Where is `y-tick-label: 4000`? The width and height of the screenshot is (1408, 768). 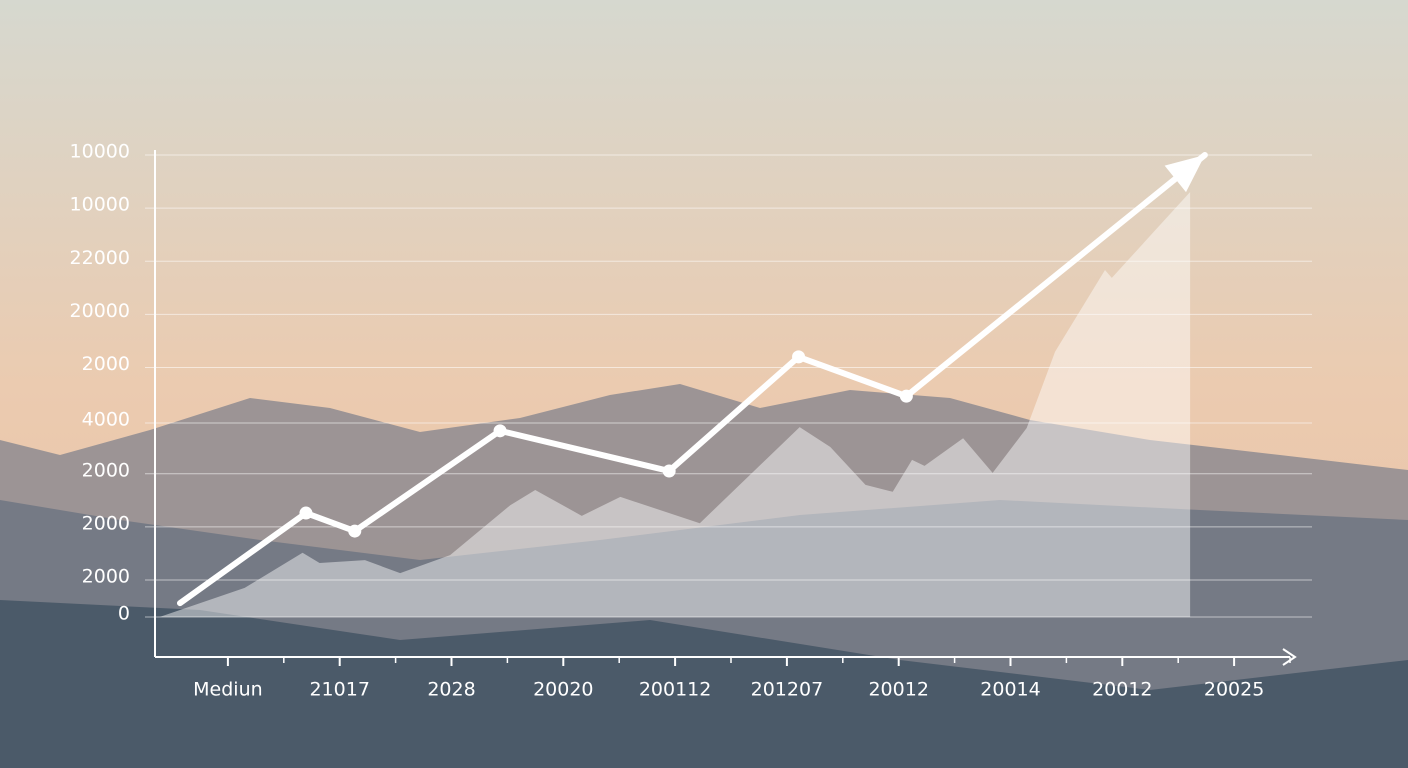
y-tick-label: 4000 is located at coordinates (106, 419).